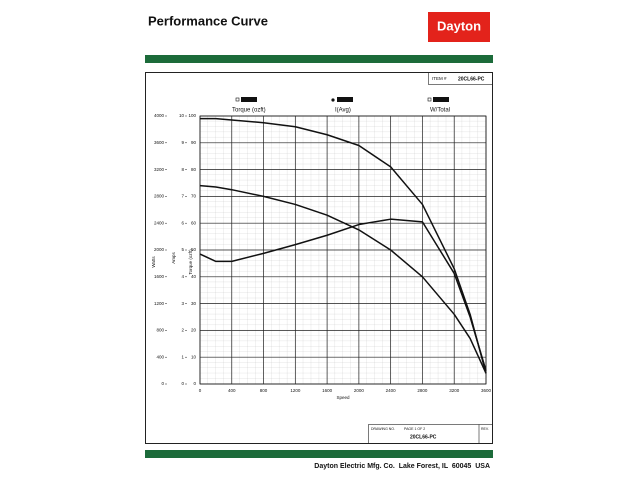 This screenshot has height=480, width=640. What do you see at coordinates (192, 115) in the screenshot?
I see `y-tick-label: 100` at bounding box center [192, 115].